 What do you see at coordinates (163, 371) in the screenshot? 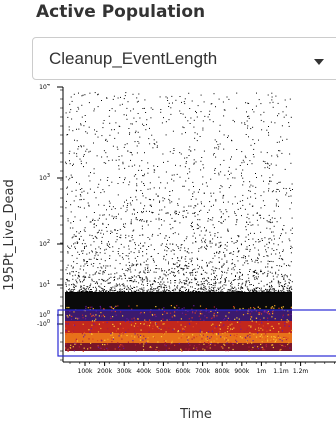
I see `x-tick-label: 500k` at bounding box center [163, 371].